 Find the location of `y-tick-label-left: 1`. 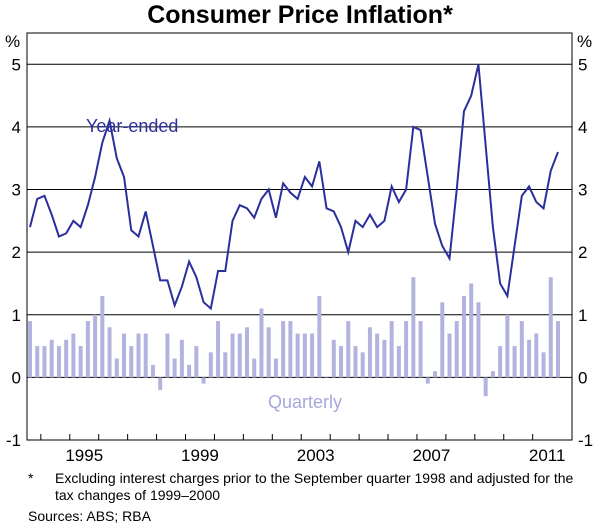

y-tick-label-left: 1 is located at coordinates (16, 315).